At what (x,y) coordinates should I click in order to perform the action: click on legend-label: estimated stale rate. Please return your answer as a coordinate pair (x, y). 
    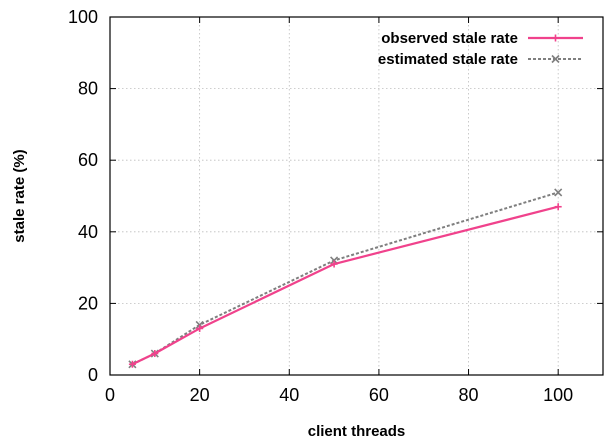
    Looking at the image, I should click on (448, 59).